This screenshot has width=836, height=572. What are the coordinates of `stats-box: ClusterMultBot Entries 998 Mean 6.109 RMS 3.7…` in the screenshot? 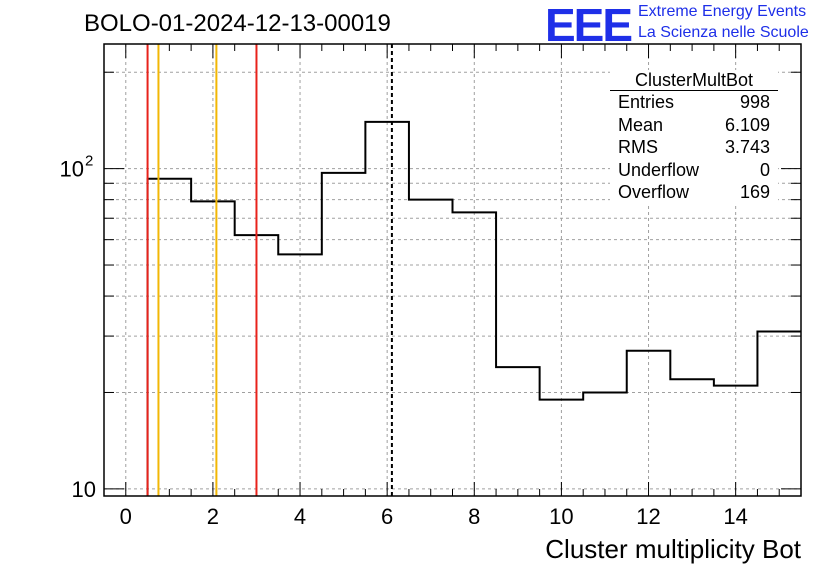 It's located at (694, 137).